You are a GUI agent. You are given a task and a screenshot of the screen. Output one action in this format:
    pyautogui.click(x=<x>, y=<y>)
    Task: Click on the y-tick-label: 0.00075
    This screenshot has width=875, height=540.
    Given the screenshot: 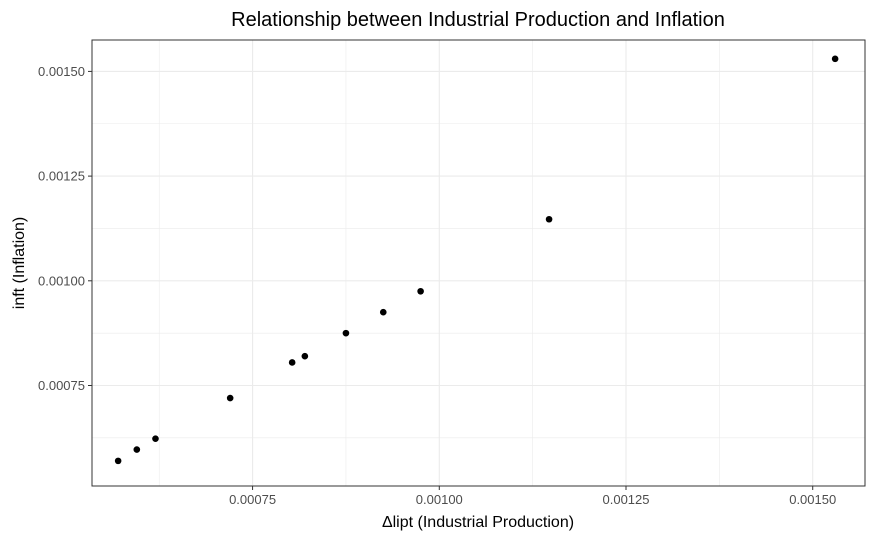 What is the action you would take?
    pyautogui.click(x=61, y=385)
    